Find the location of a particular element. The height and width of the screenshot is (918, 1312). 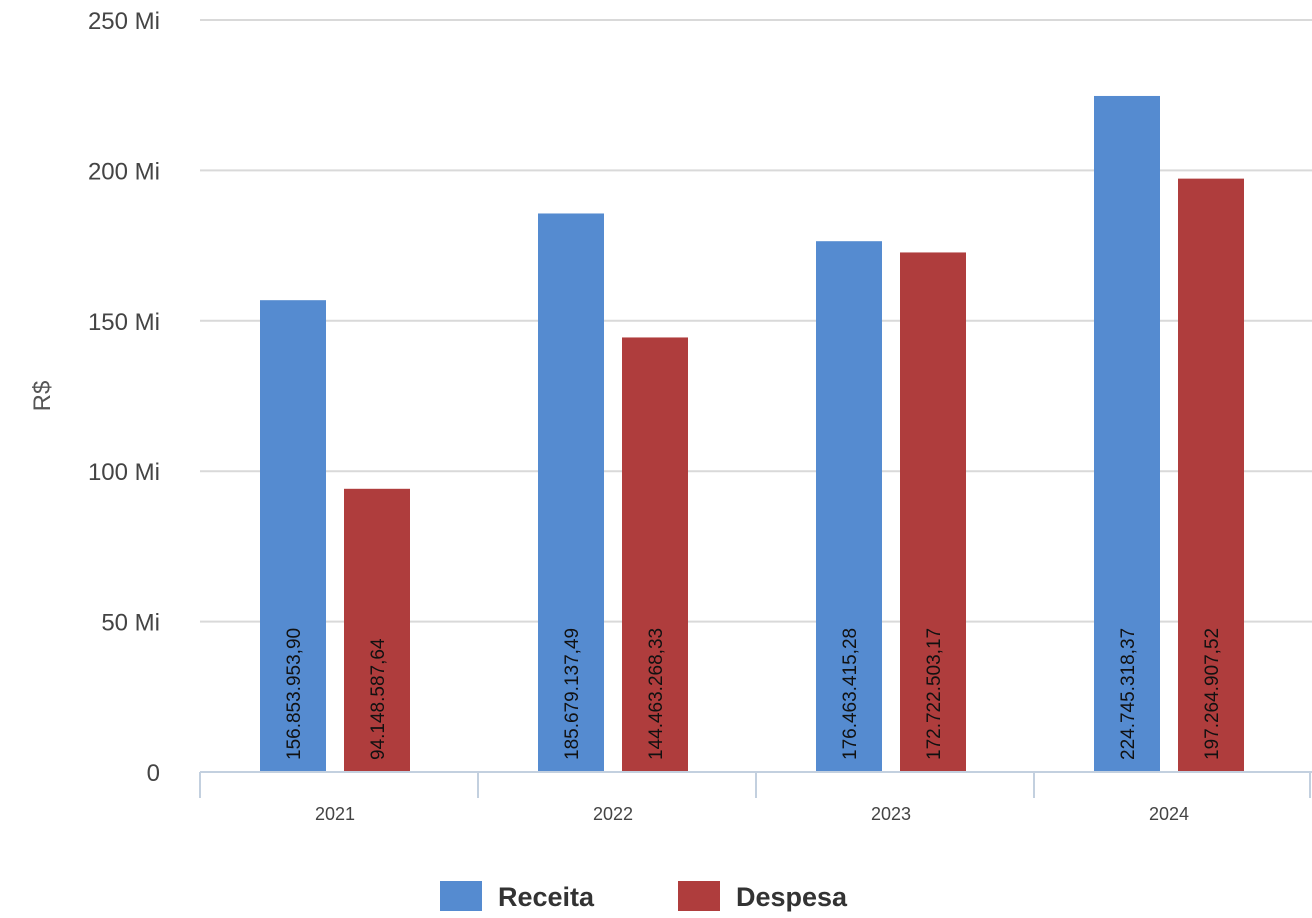

legend-item-receita: Receita is located at coordinates (517, 896).